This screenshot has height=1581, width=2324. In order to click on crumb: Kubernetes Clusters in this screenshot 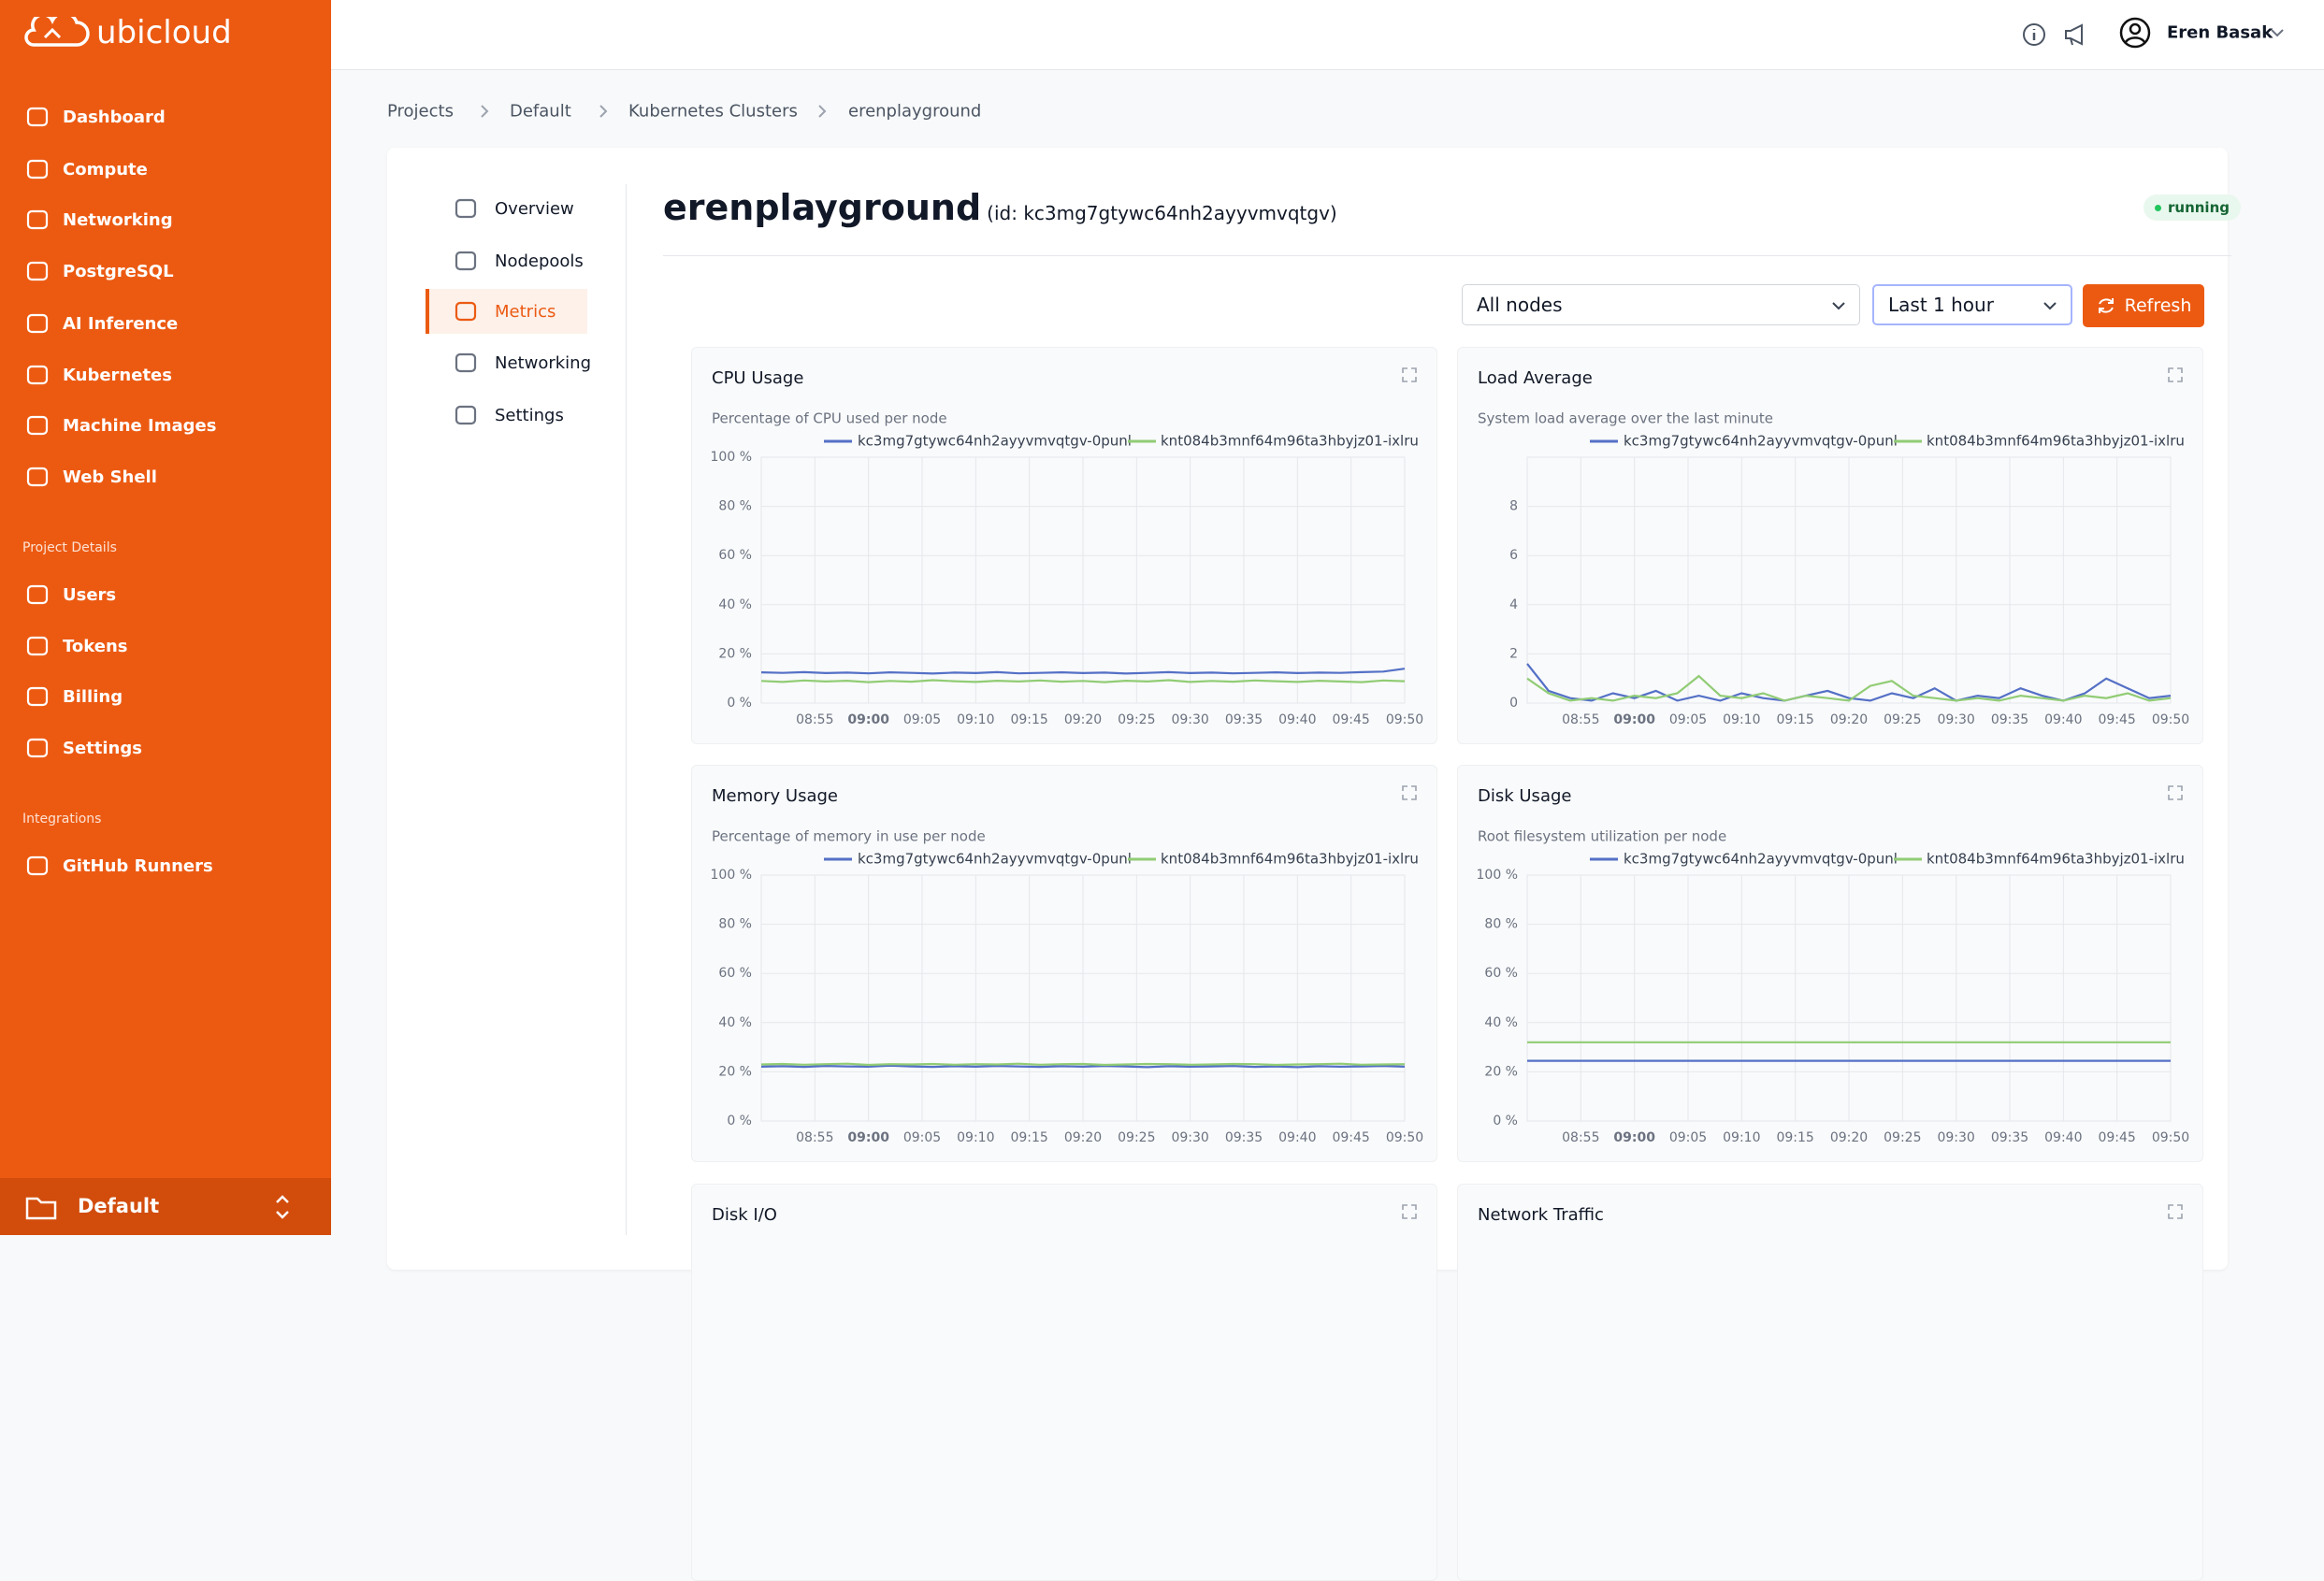, I will do `click(713, 112)`.